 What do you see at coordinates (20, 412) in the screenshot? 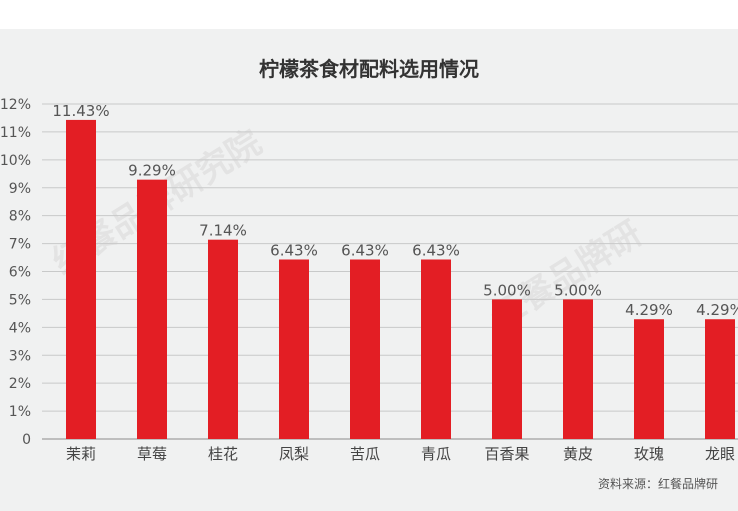
I see `y-tick-label: 1%` at bounding box center [20, 412].